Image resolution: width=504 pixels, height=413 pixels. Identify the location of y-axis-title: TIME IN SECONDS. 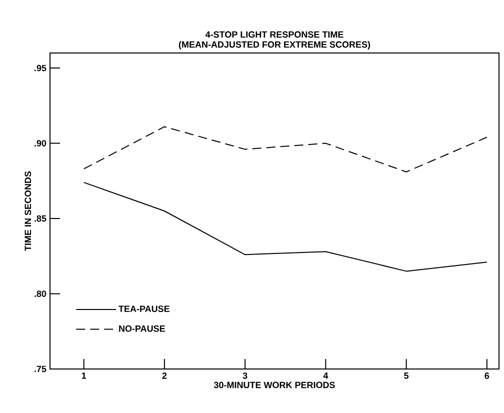
(28, 211).